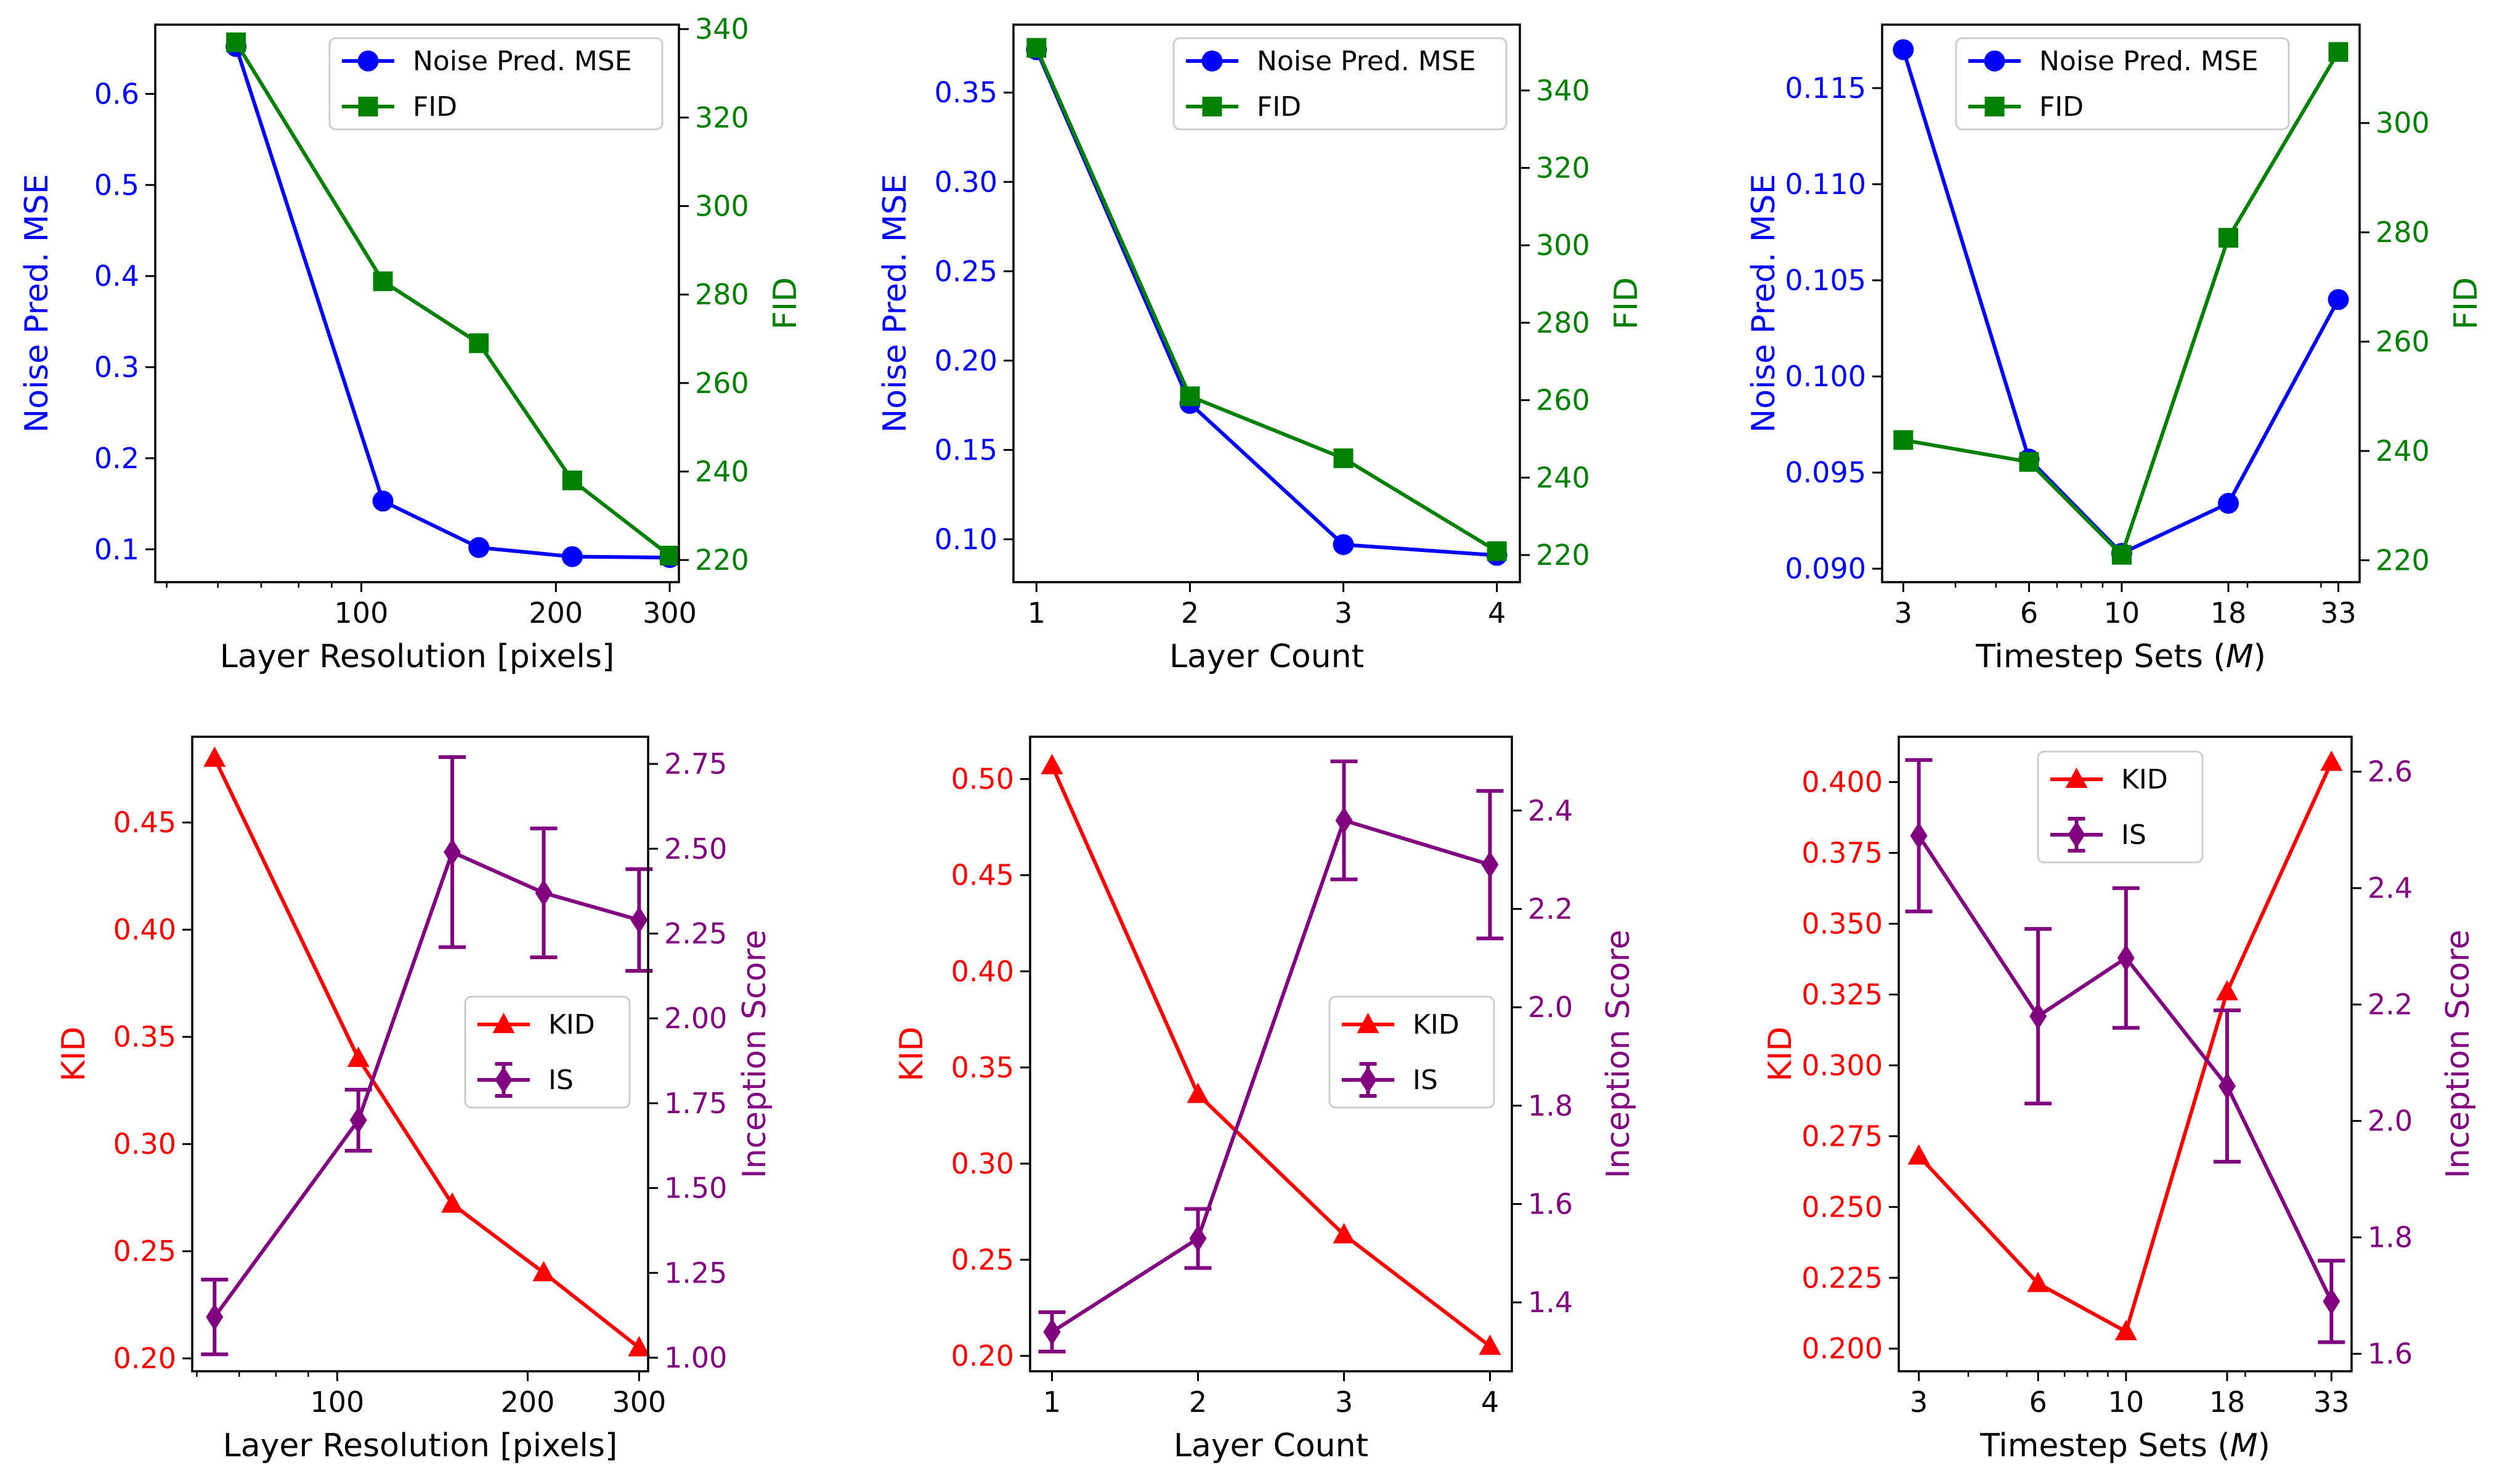 Image resolution: width=2513 pixels, height=1484 pixels. What do you see at coordinates (144, 1144) in the screenshot?
I see `left-y-tick-label: 0.30` at bounding box center [144, 1144].